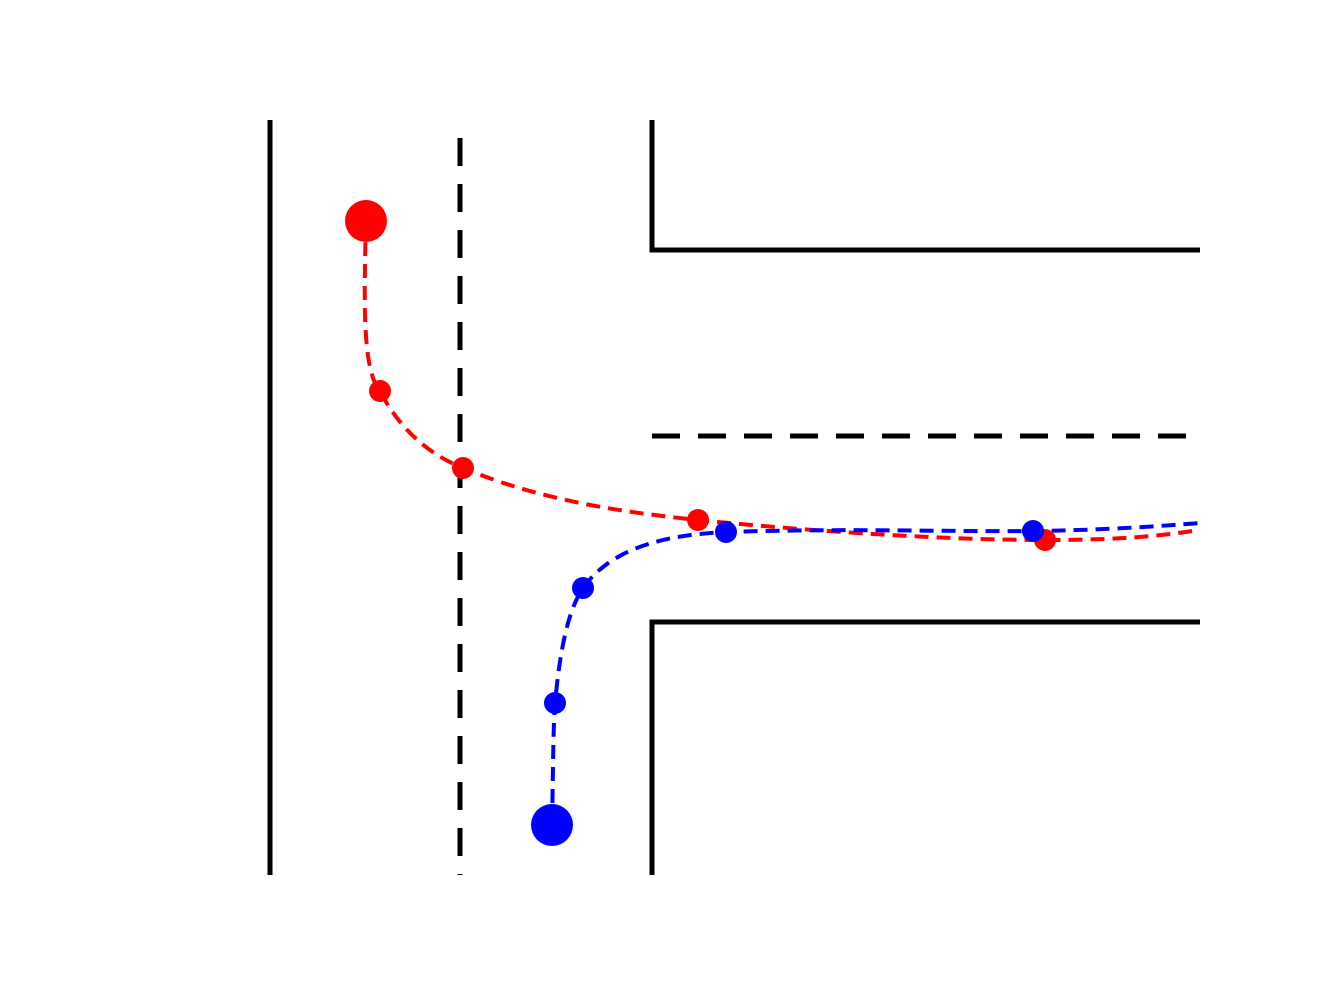 This screenshot has height=1000, width=1333. I want to click on blue-start, so click(552, 825).